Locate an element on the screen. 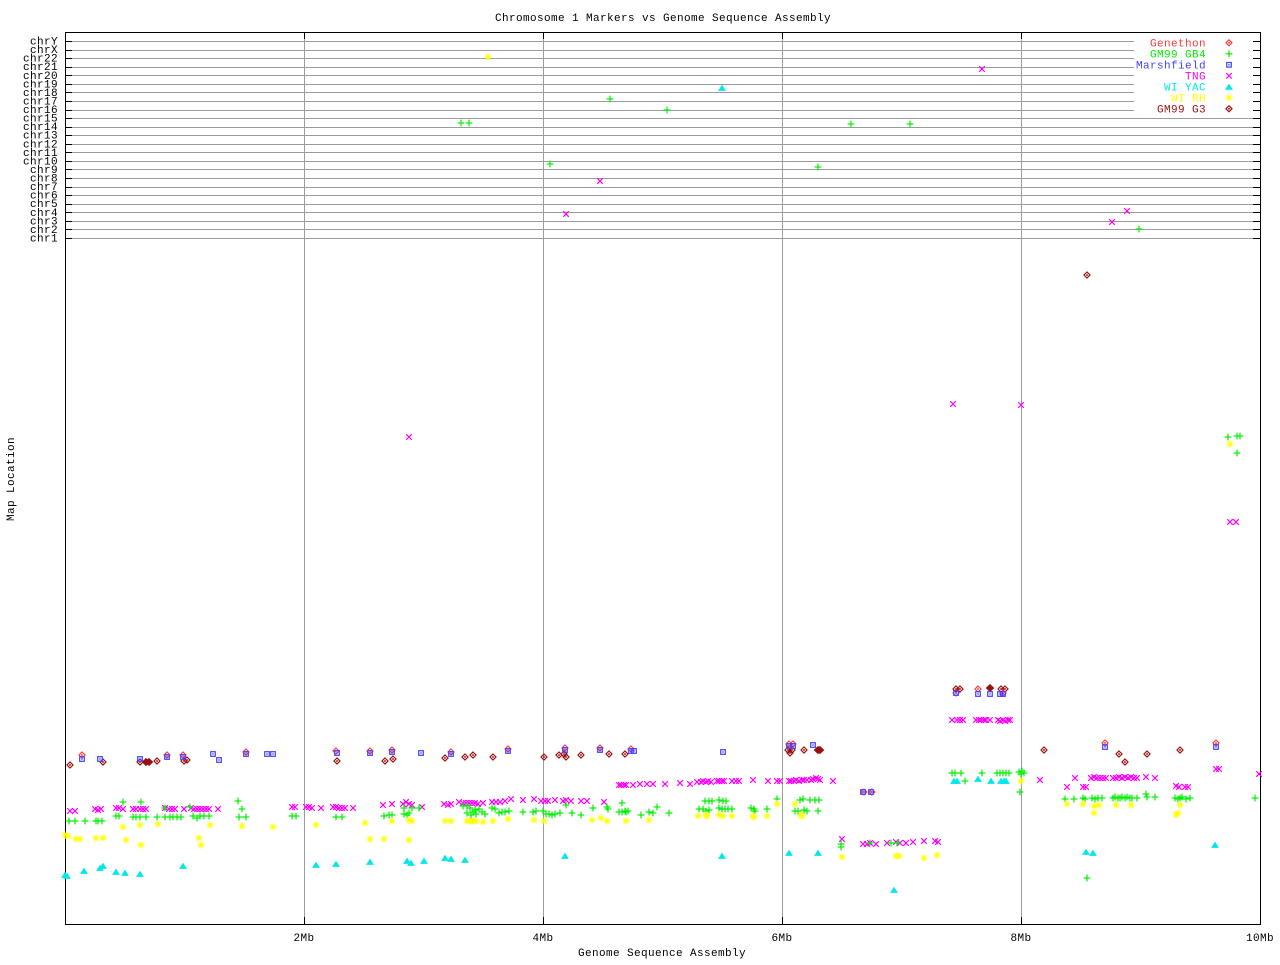 The height and width of the screenshot is (965, 1280). svg-text: chr3 is located at coordinates (44, 222).